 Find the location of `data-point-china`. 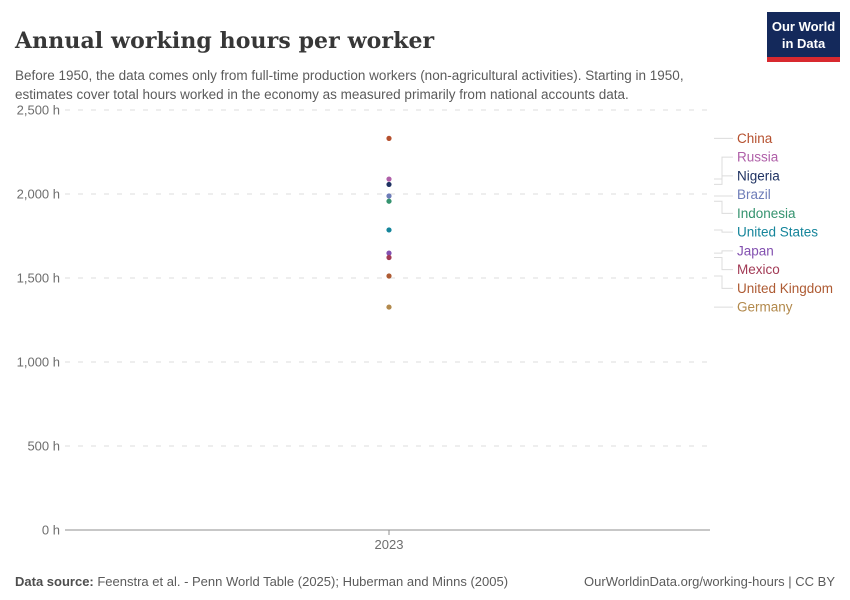

data-point-china is located at coordinates (389, 138).